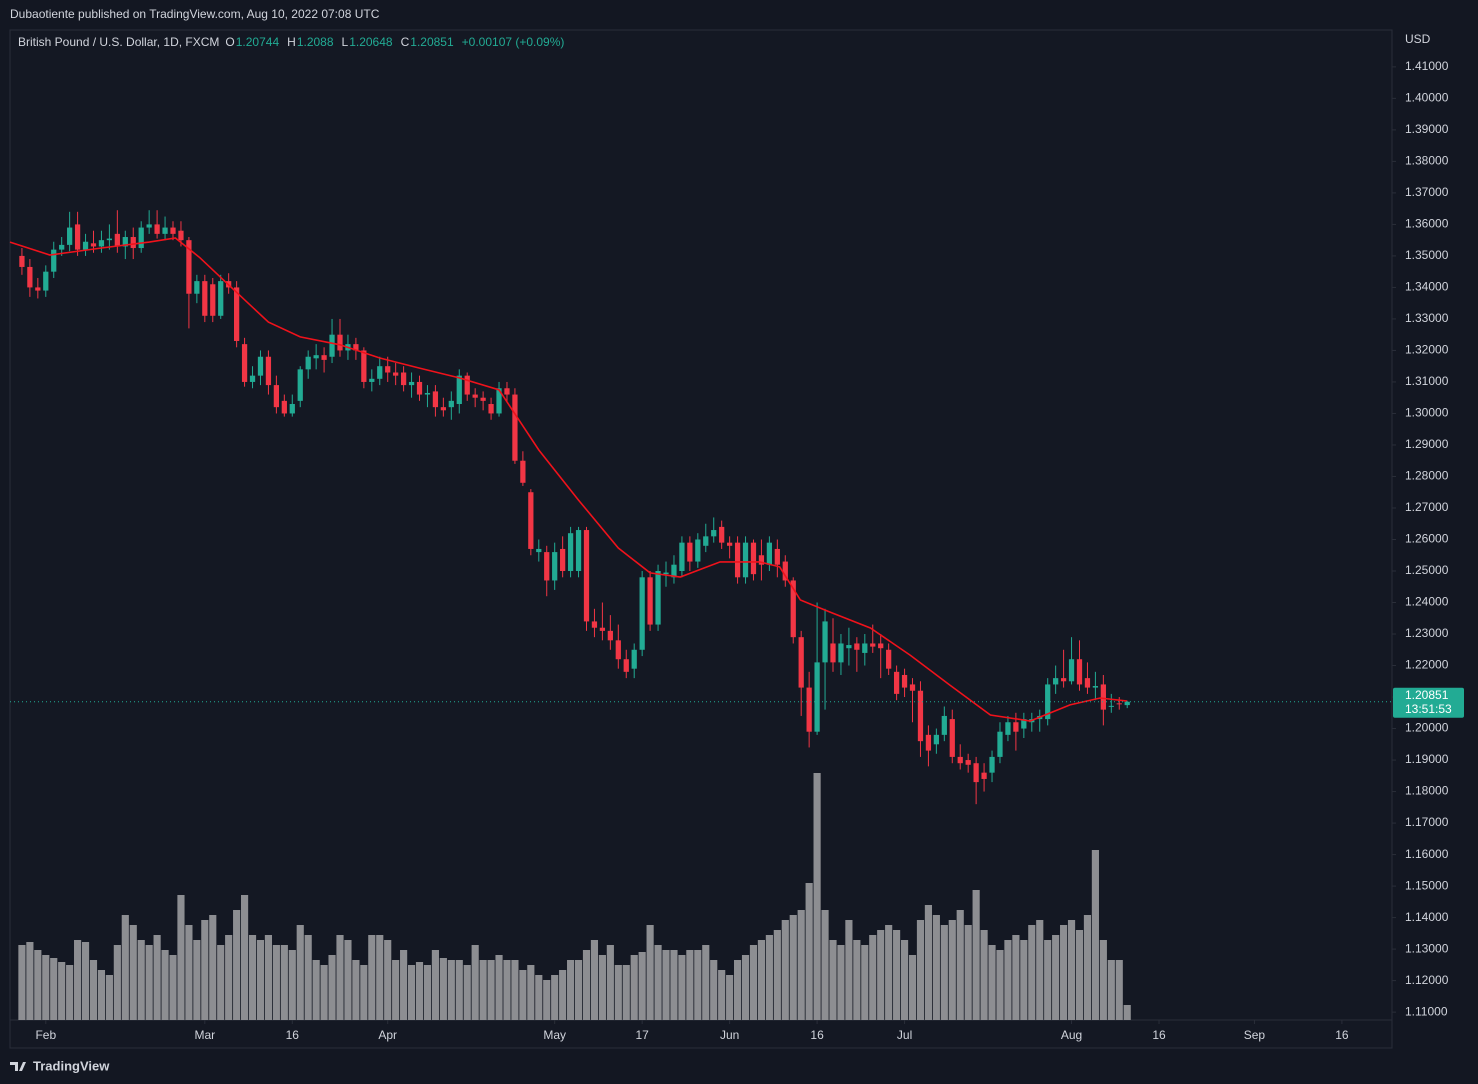 The width and height of the screenshot is (1478, 1084). What do you see at coordinates (1427, 255) in the screenshot?
I see `y-tick-label: 1.35000` at bounding box center [1427, 255].